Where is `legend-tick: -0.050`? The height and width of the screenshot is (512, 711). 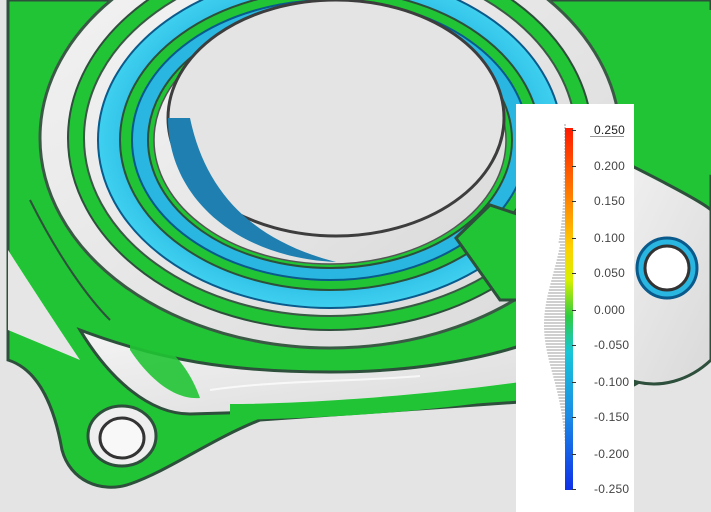 legend-tick: -0.050 is located at coordinates (601, 345).